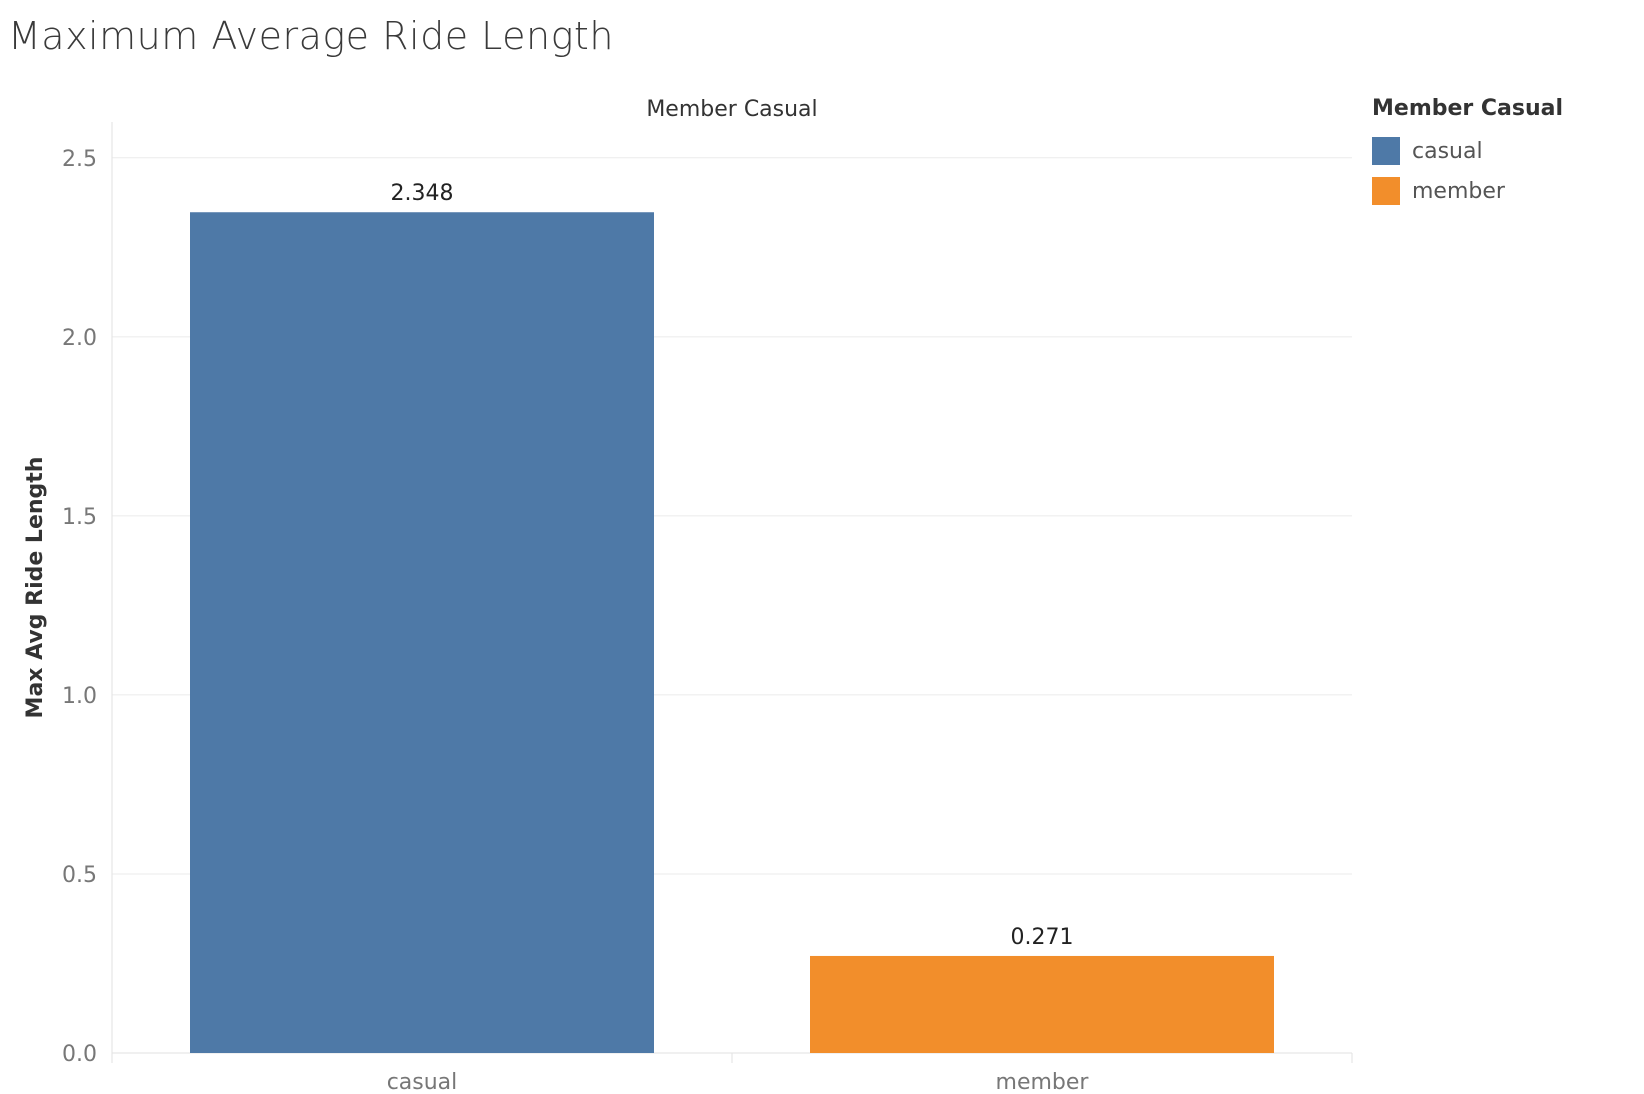 Image resolution: width=1644 pixels, height=1094 pixels. What do you see at coordinates (1043, 1082) in the screenshot?
I see `x-tick-label-member: member` at bounding box center [1043, 1082].